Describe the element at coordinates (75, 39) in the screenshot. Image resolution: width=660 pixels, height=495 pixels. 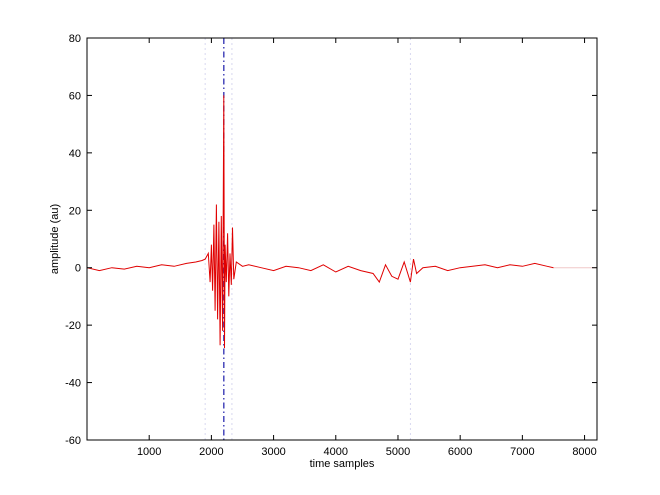
I see `y-tick-label-80: 80` at that location.